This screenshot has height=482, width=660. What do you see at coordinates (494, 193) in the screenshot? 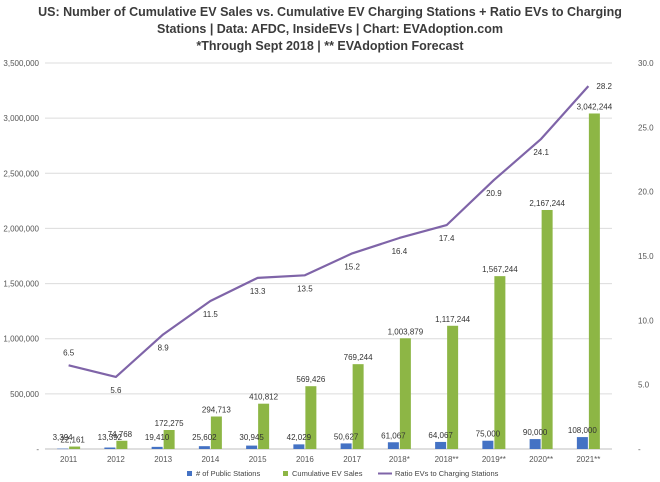
I see `data-label-ratio: 20.9` at bounding box center [494, 193].